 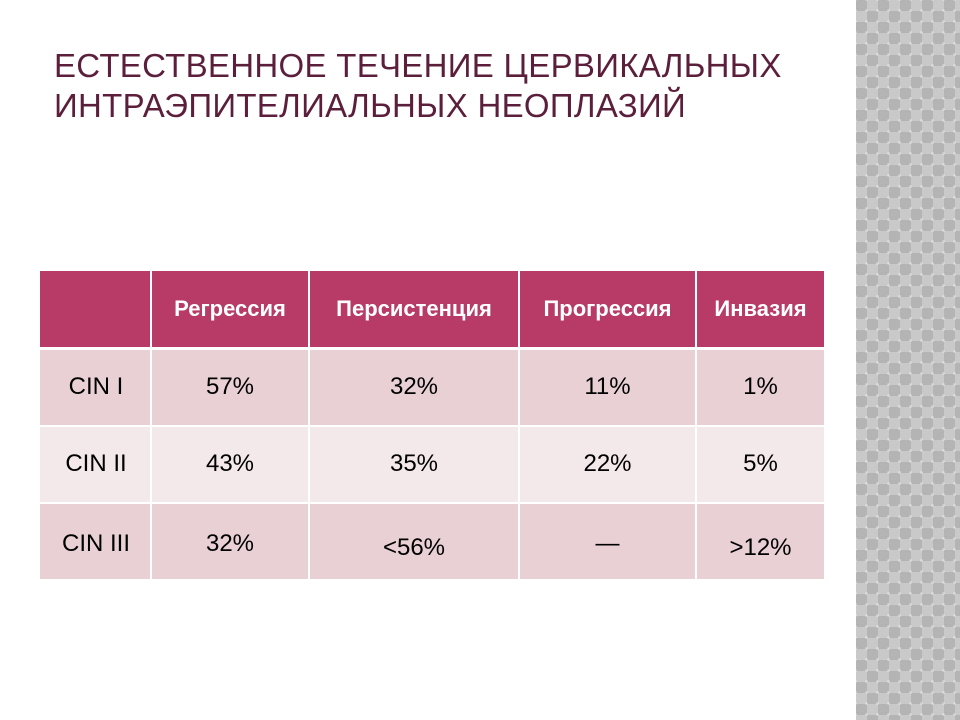 What do you see at coordinates (414, 541) in the screenshot?
I see `table-cell: <56%` at bounding box center [414, 541].